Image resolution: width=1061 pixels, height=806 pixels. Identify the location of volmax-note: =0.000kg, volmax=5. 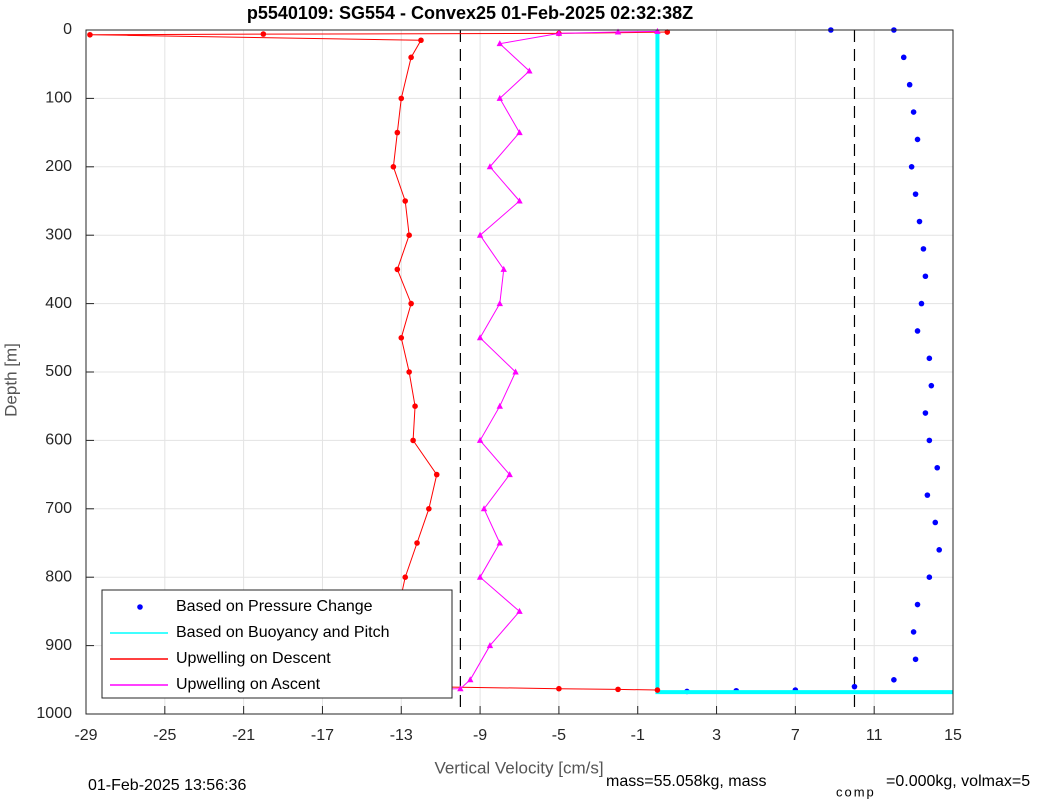
(958, 781).